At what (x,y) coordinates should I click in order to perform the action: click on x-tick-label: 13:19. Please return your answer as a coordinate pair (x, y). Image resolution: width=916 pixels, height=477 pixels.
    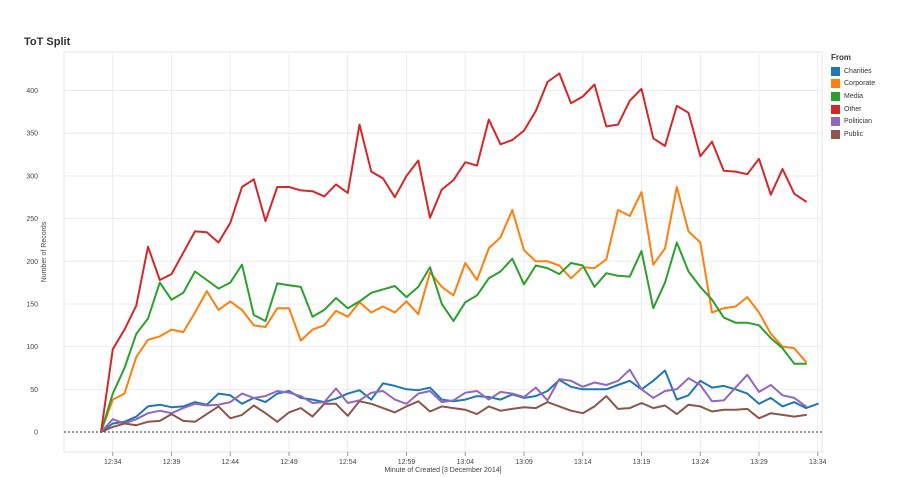
    Looking at the image, I should click on (642, 462).